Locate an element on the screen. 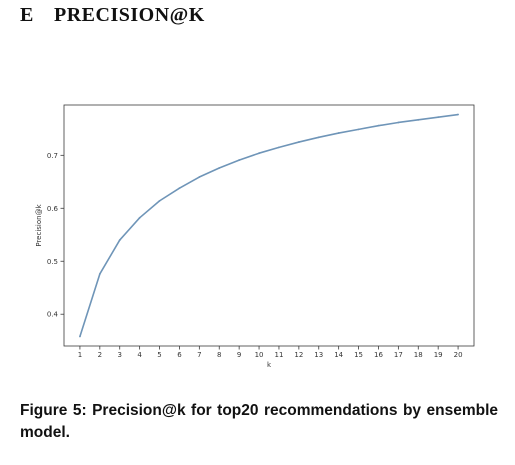  section-title: PRECISION@K is located at coordinates (129, 15).